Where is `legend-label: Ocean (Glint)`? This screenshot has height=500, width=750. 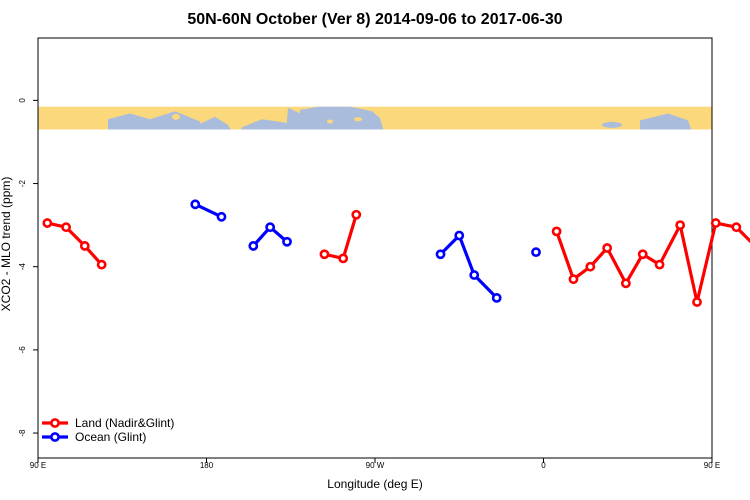 legend-label: Ocean (Glint) is located at coordinates (110, 437).